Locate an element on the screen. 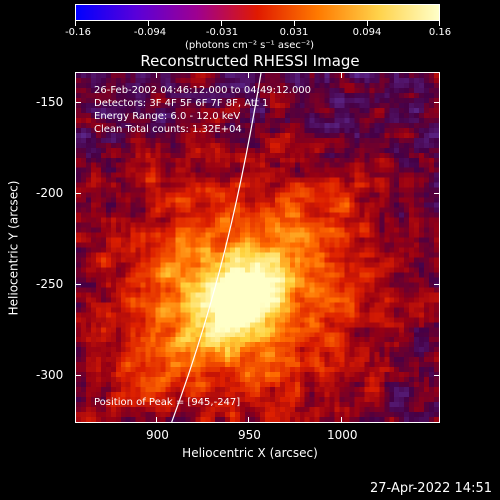 The width and height of the screenshot is (500, 500). x-tick-label: 1000 is located at coordinates (342, 435).